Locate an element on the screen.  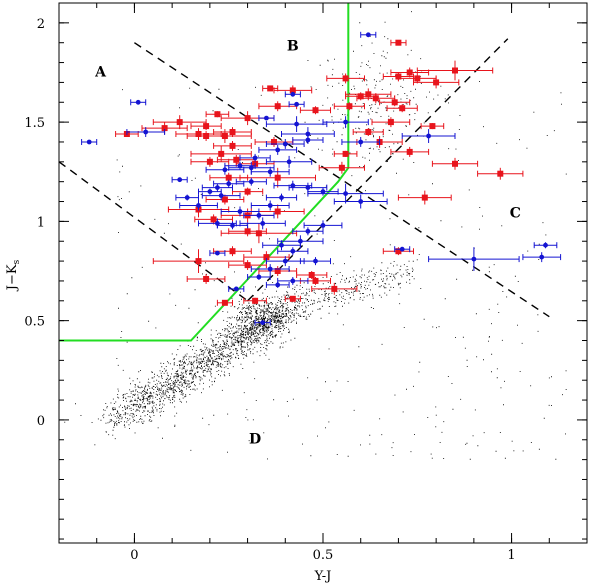
y-axis-title-minus: − is located at coordinates (12, 279).